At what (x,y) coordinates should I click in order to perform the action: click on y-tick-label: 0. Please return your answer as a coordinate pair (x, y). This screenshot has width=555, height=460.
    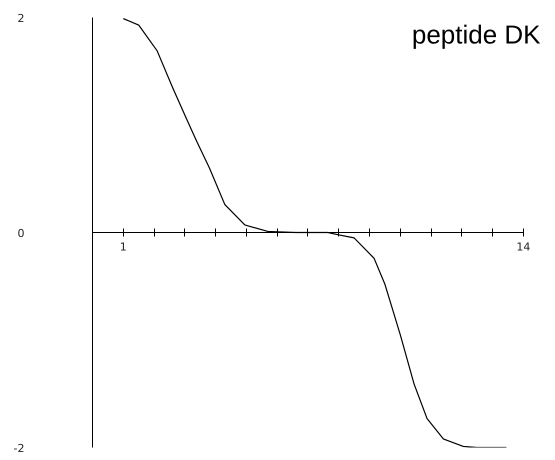
    Looking at the image, I should click on (21, 233).